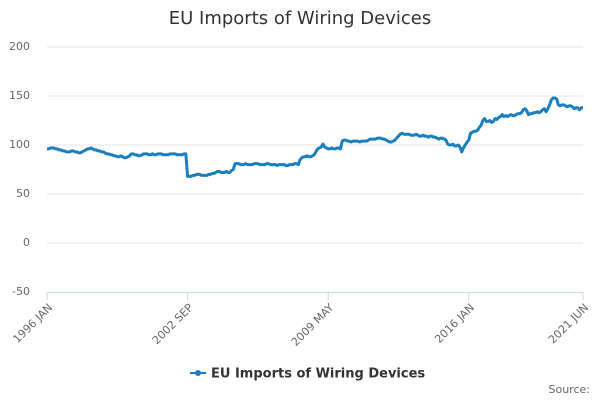 The height and width of the screenshot is (400, 600). I want to click on x-tick-label: 2021 JUN, so click(568, 323).